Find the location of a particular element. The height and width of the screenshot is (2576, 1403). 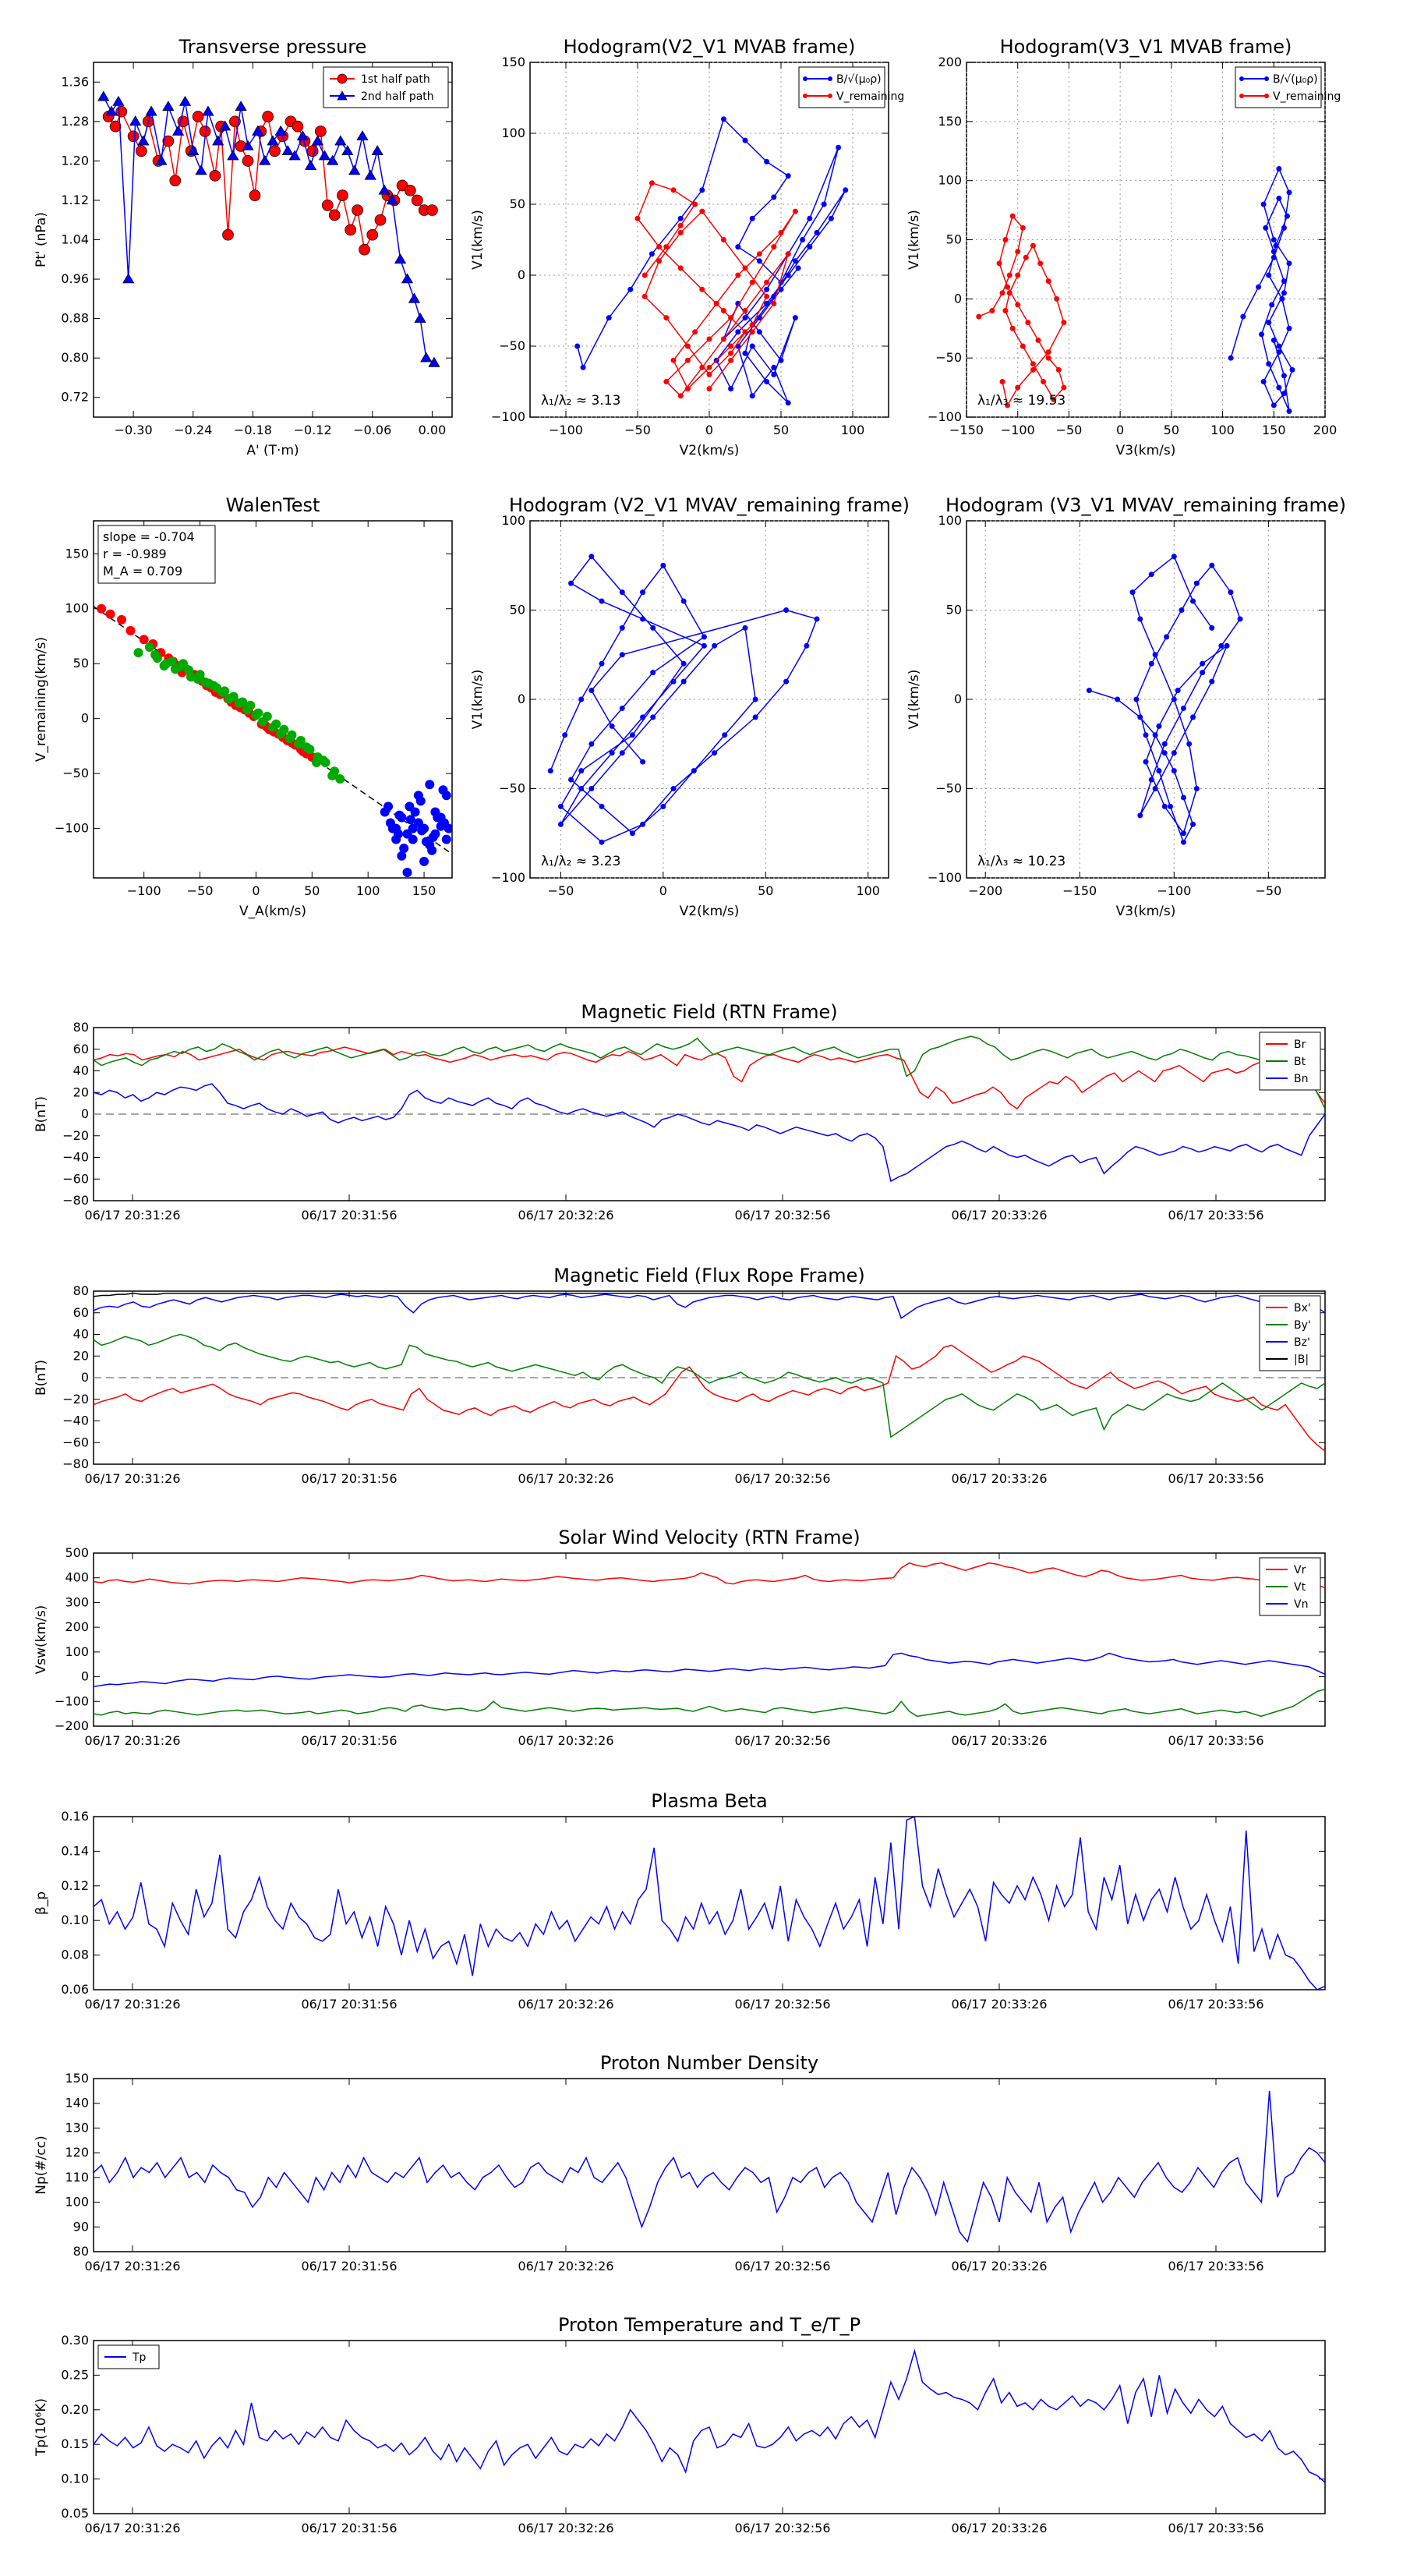

transverse-ytick-label: 0.80 is located at coordinates (75, 357).